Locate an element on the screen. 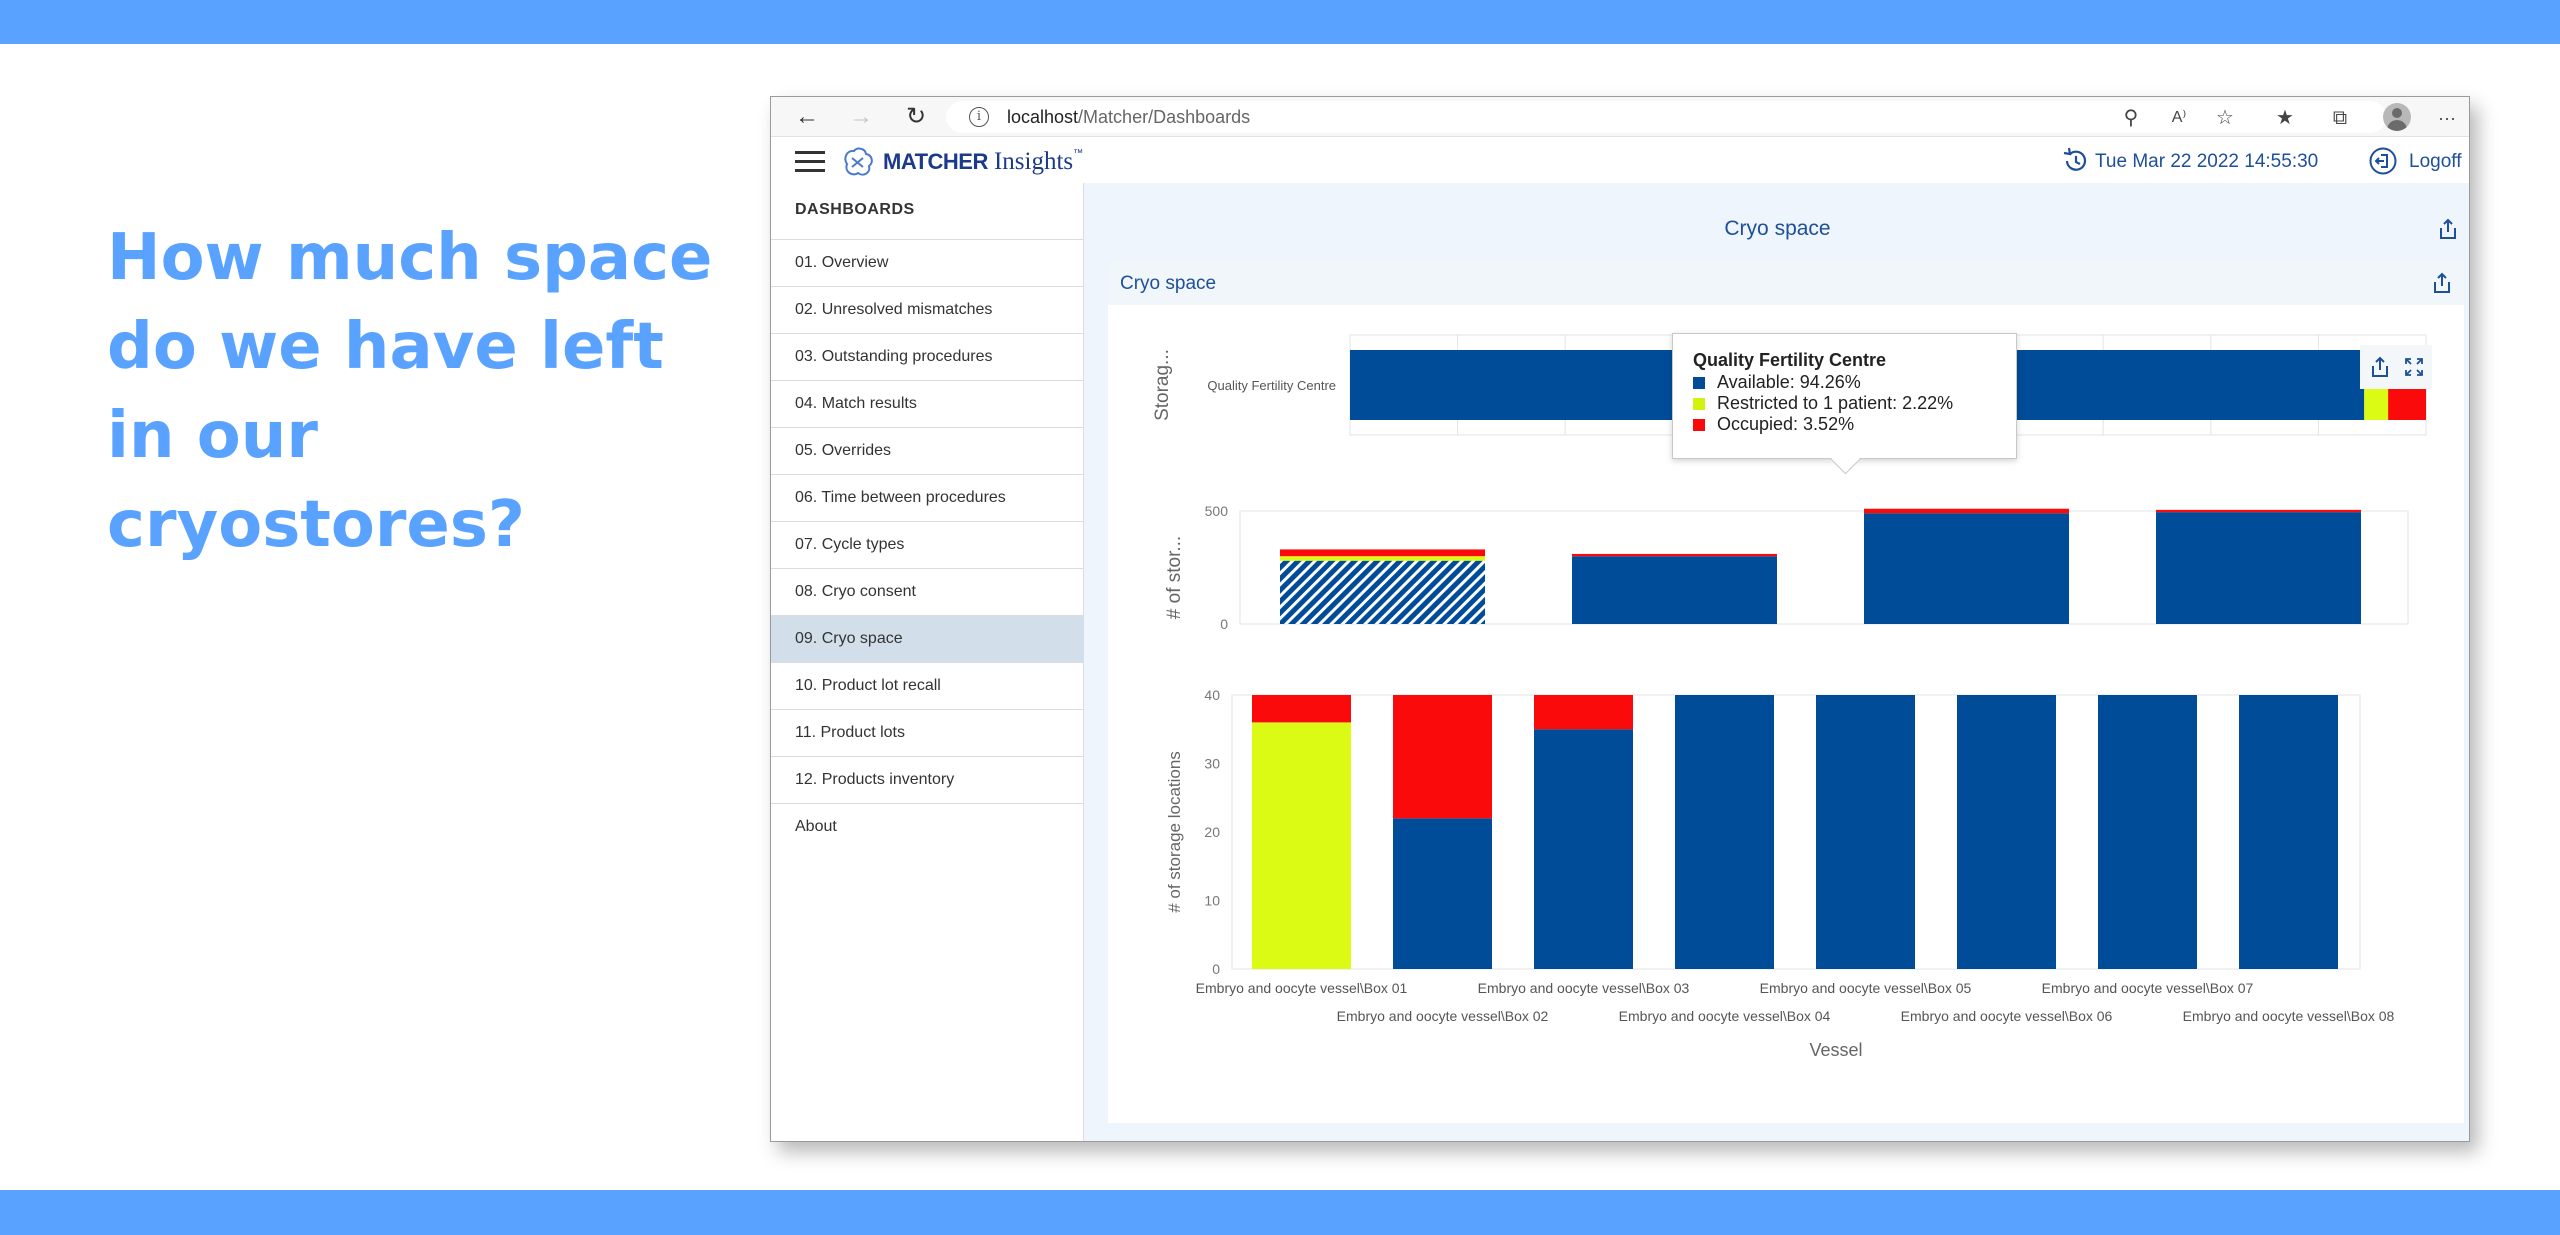 This screenshot has height=1235, width=2560. tooltip-row-occupied: Occupied: 3.52% is located at coordinates (1844, 424).